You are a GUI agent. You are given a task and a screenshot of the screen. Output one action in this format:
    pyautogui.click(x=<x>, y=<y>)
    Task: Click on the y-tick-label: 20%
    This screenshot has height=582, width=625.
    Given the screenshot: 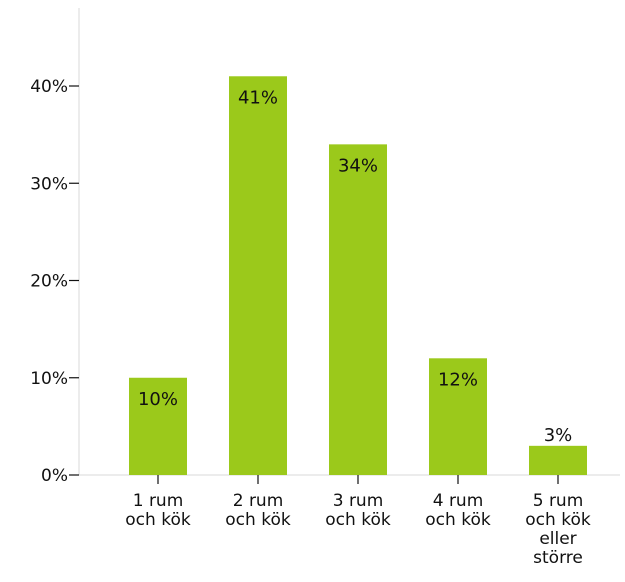 What is the action you would take?
    pyautogui.click(x=49, y=282)
    